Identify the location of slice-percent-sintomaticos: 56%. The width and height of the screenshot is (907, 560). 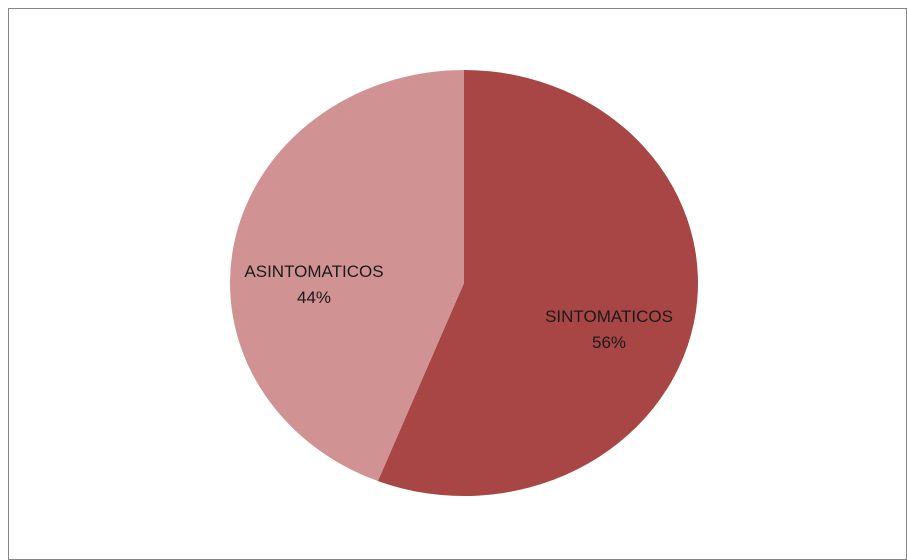
(609, 342).